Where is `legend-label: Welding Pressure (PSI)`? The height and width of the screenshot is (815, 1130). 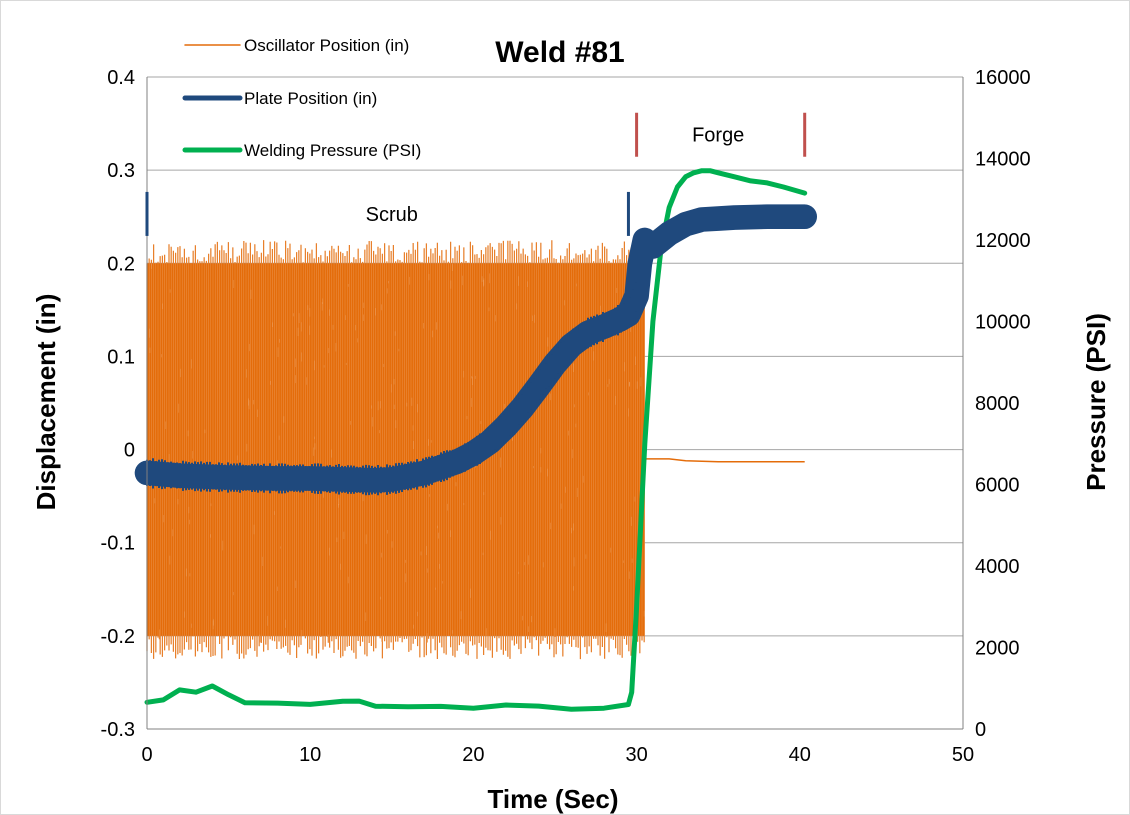
legend-label: Welding Pressure (PSI) is located at coordinates (332, 150).